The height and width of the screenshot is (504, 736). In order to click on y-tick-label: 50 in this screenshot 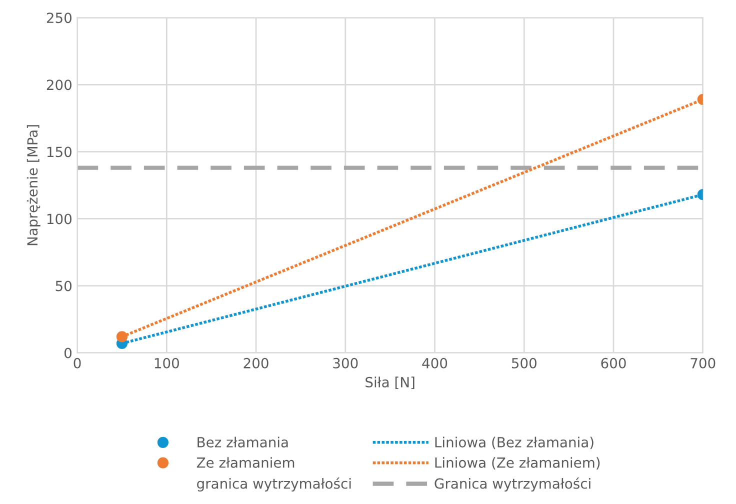, I will do `click(64, 286)`.